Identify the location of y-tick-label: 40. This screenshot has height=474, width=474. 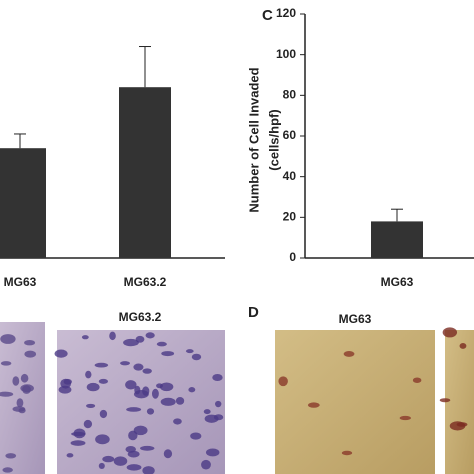
(290, 176).